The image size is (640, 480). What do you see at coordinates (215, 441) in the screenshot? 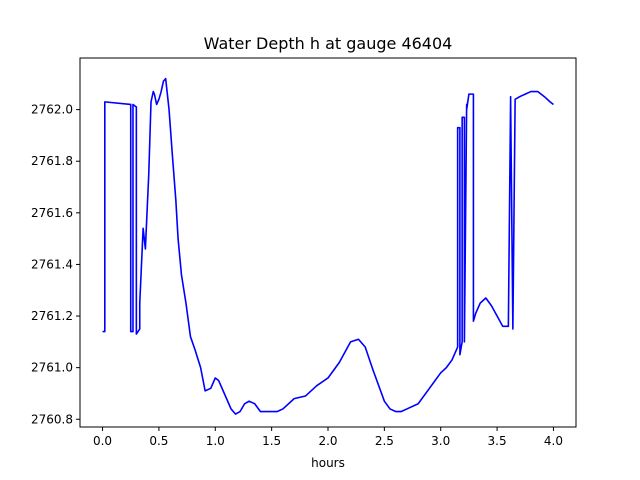
I see `x-tick-label: 1.0` at bounding box center [215, 441].